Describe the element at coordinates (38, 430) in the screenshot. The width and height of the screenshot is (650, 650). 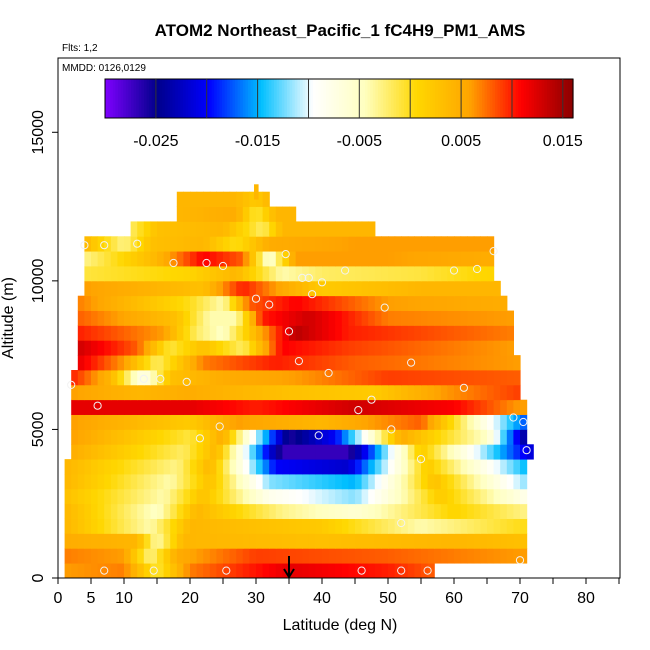
I see `y-tick-label: 5000` at that location.